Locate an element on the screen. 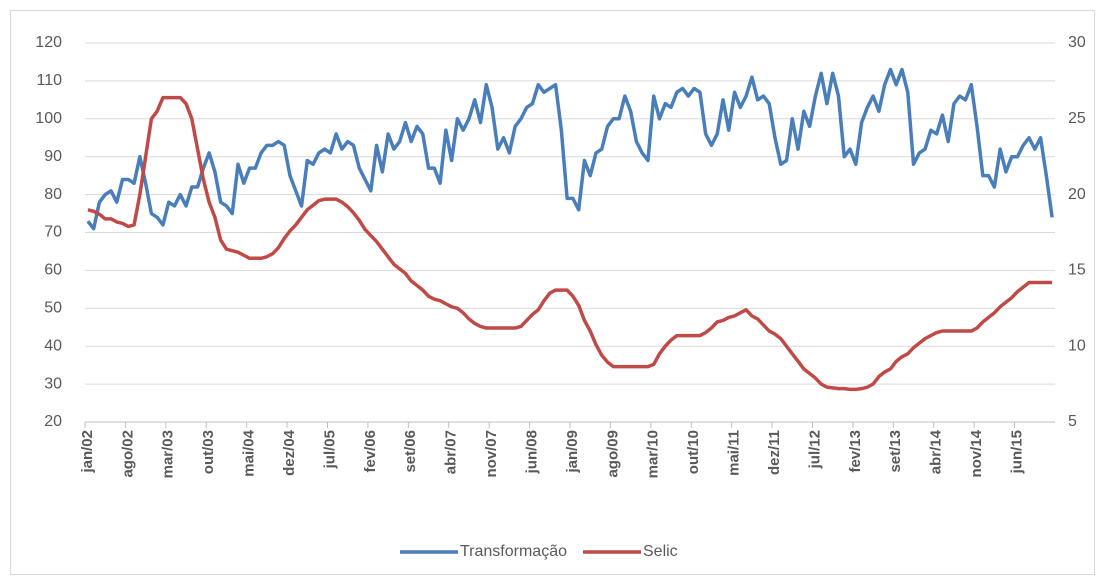 The width and height of the screenshot is (1105, 588). y-tick-label: 20 is located at coordinates (53, 421).